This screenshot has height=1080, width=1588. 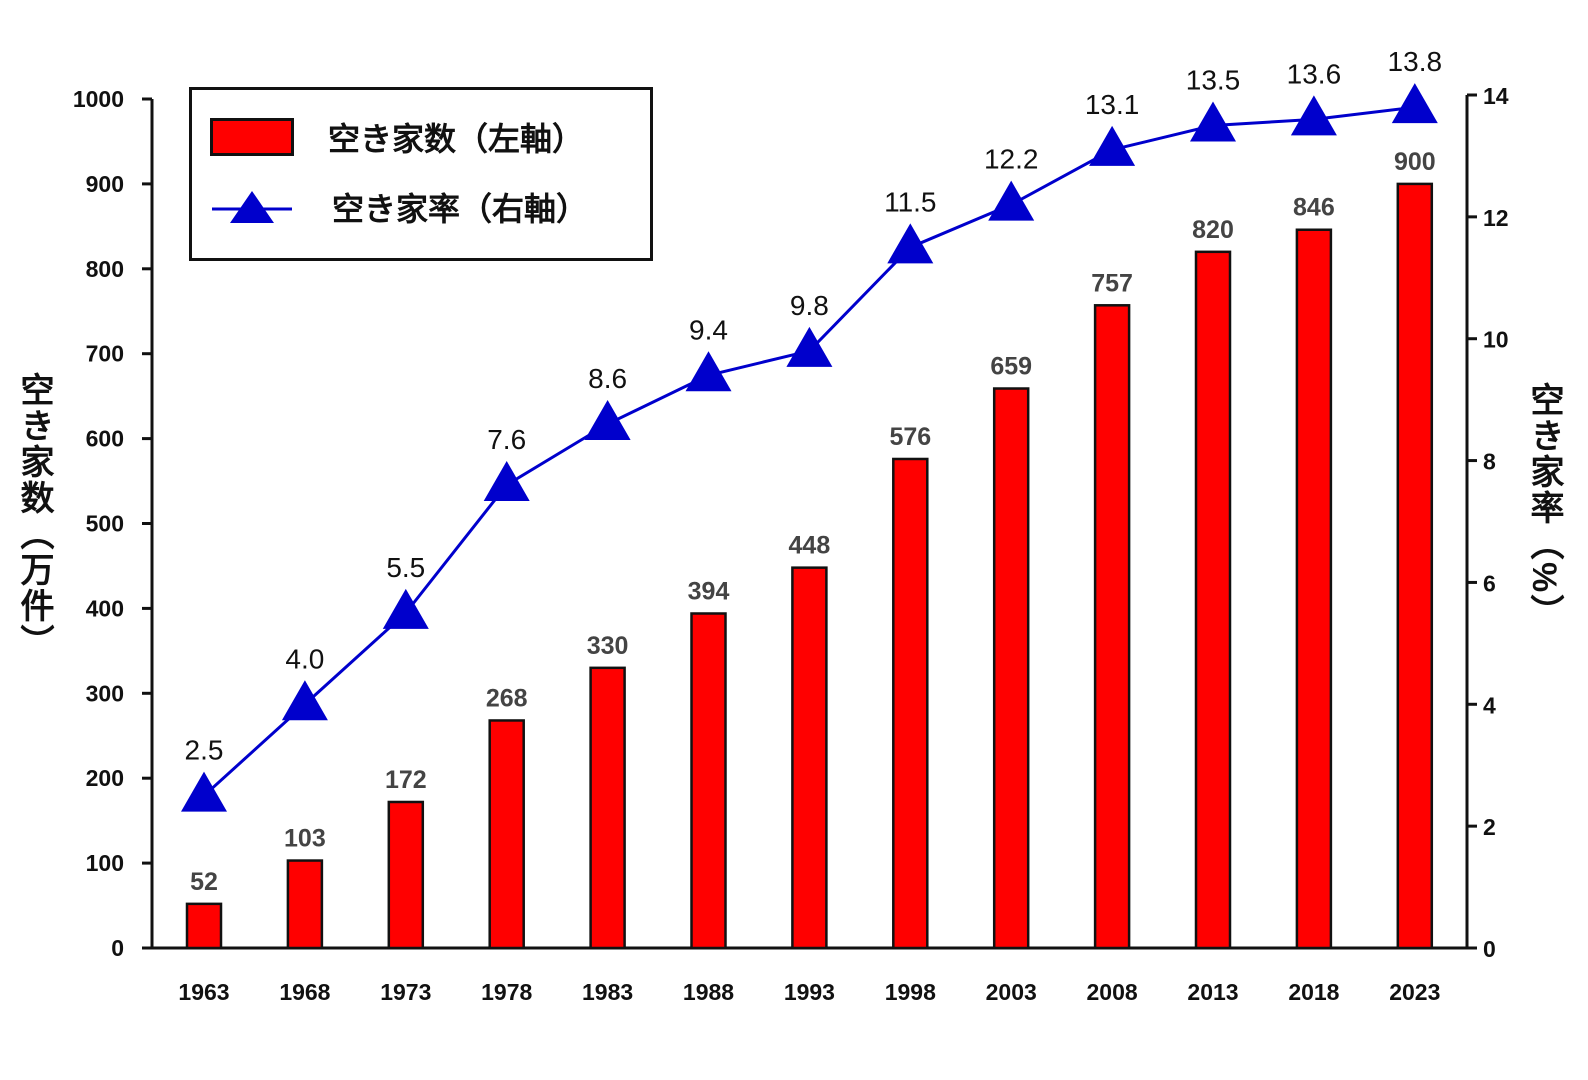 What do you see at coordinates (810, 546) in the screenshot?
I see `bar-value-label: 448` at bounding box center [810, 546].